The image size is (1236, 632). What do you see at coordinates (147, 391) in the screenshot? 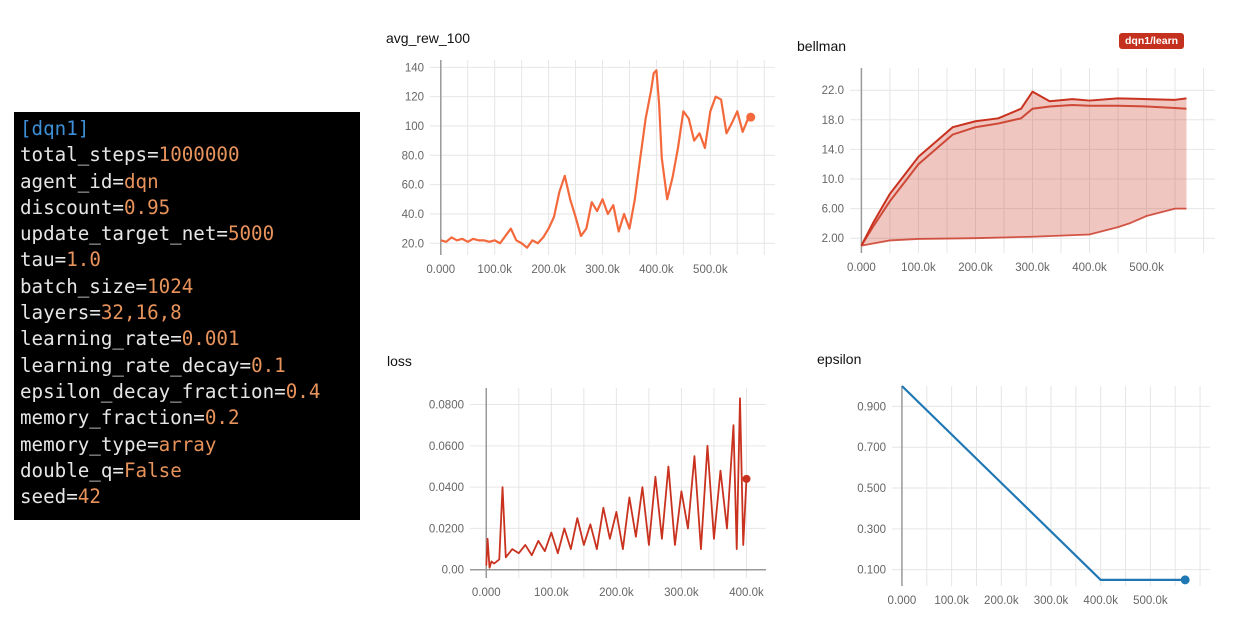
I see `config-key: epsilon_decay_fraction` at bounding box center [147, 391].